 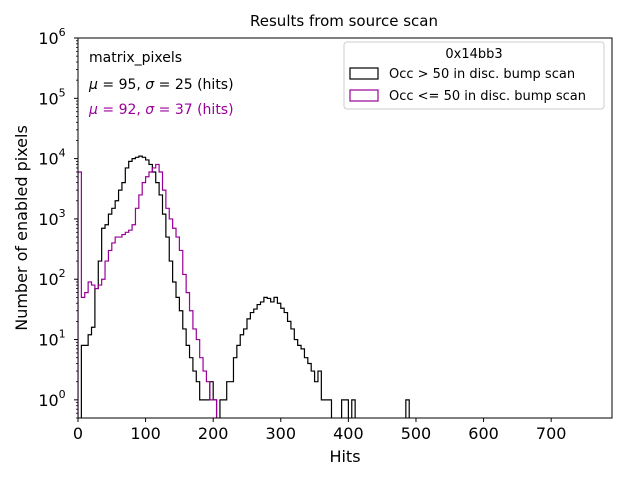 What do you see at coordinates (51, 218) in the screenshot?
I see `y-tick-label: 10³` at bounding box center [51, 218].